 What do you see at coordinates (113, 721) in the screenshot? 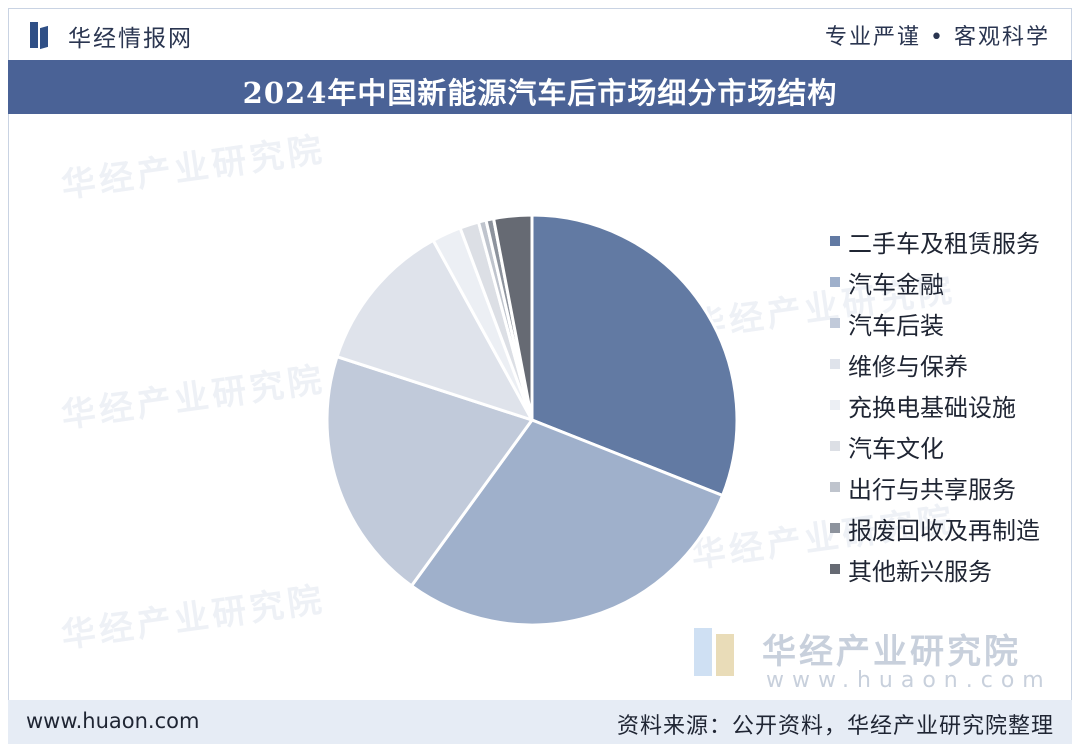
I see `footer-url: www.huaon.com` at bounding box center [113, 721].